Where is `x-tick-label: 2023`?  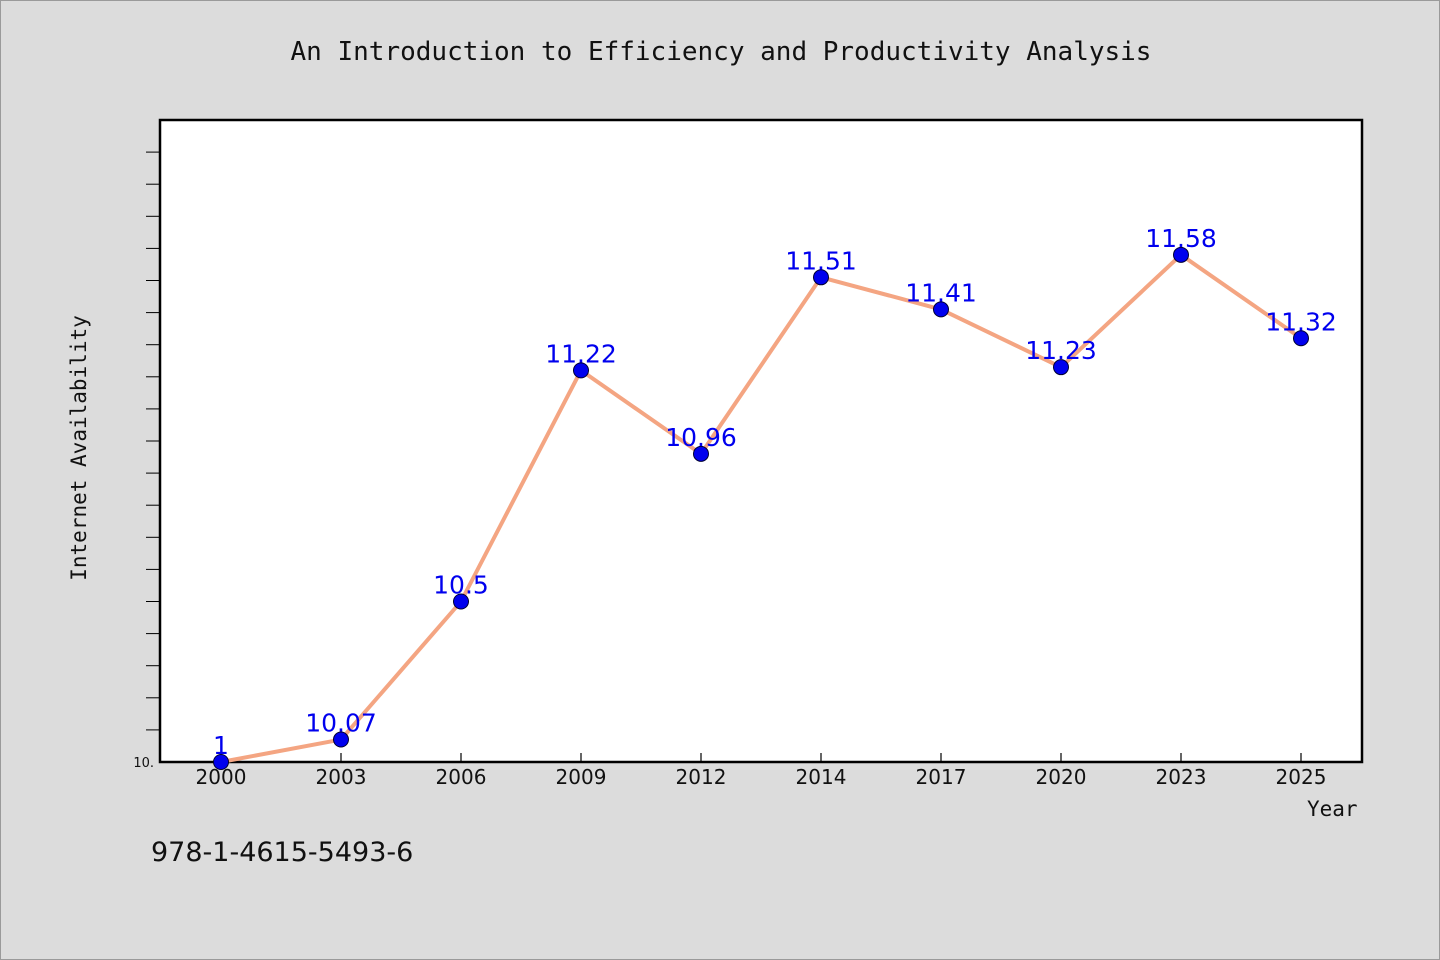 x-tick-label: 2023 is located at coordinates (1181, 777).